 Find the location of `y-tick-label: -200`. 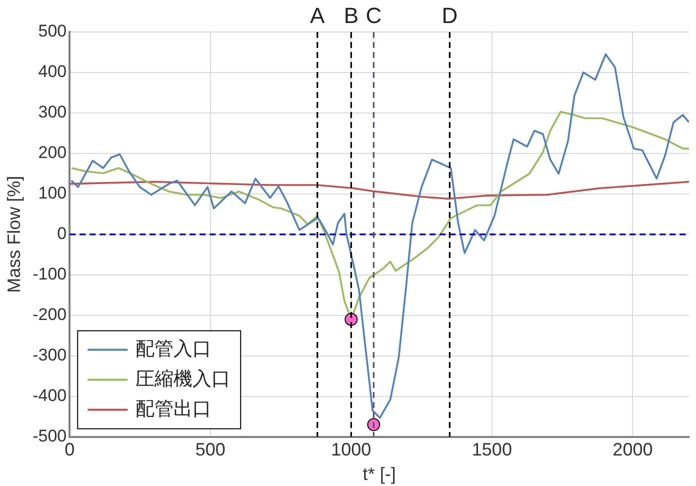

y-tick-label: -200 is located at coordinates (49, 314).